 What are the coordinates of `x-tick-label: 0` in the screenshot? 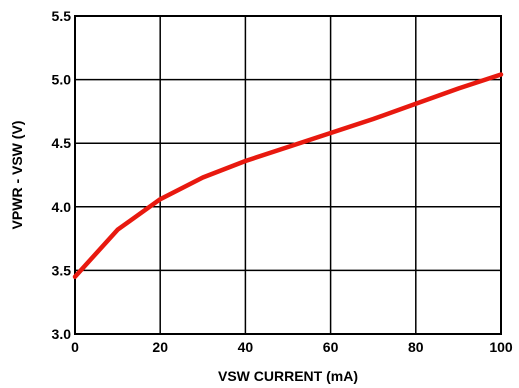 It's located at (75, 347).